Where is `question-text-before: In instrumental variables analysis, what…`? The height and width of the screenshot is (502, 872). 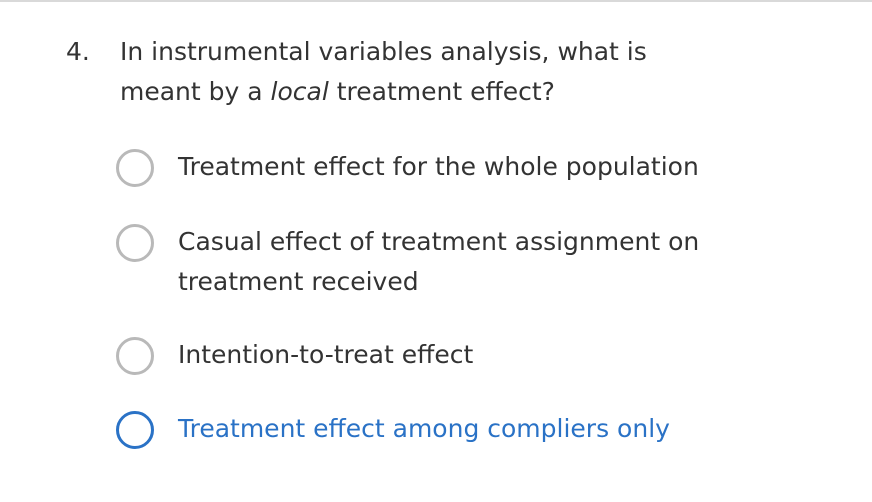 question-text-before: In instrumental variables analysis, what… is located at coordinates (383, 71).